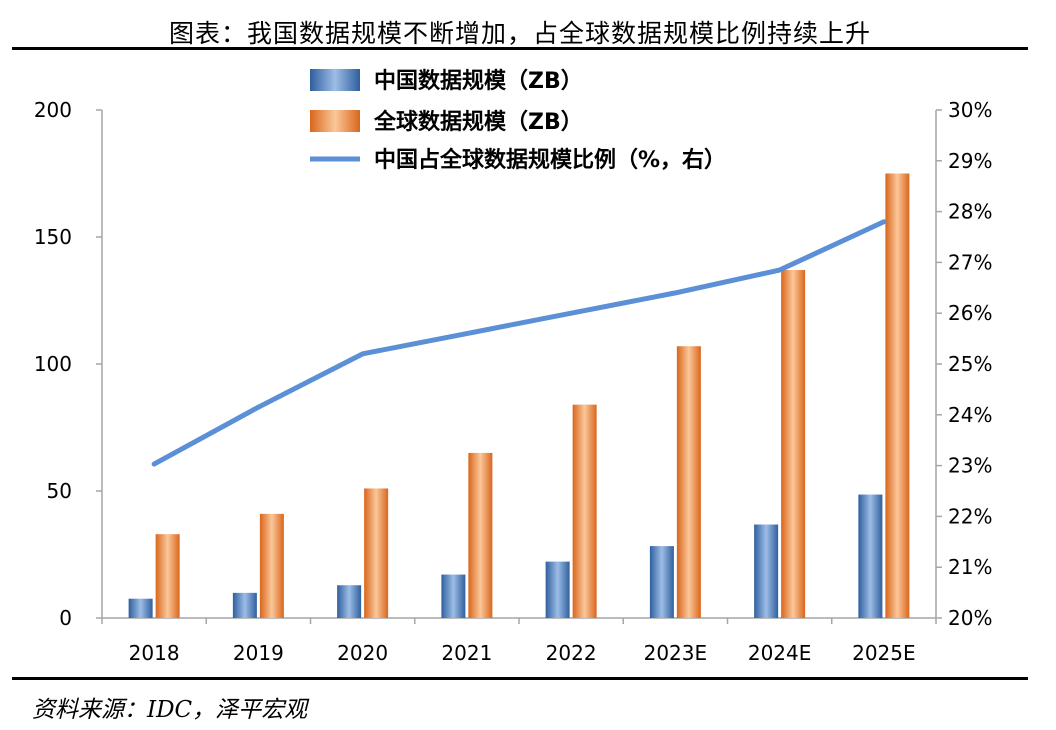 Image resolution: width=1056 pixels, height=730 pixels. Describe the element at coordinates (550, 160) in the screenshot. I see `legend-label-share: 中国占全球数据规模比例（%，右）` at that location.